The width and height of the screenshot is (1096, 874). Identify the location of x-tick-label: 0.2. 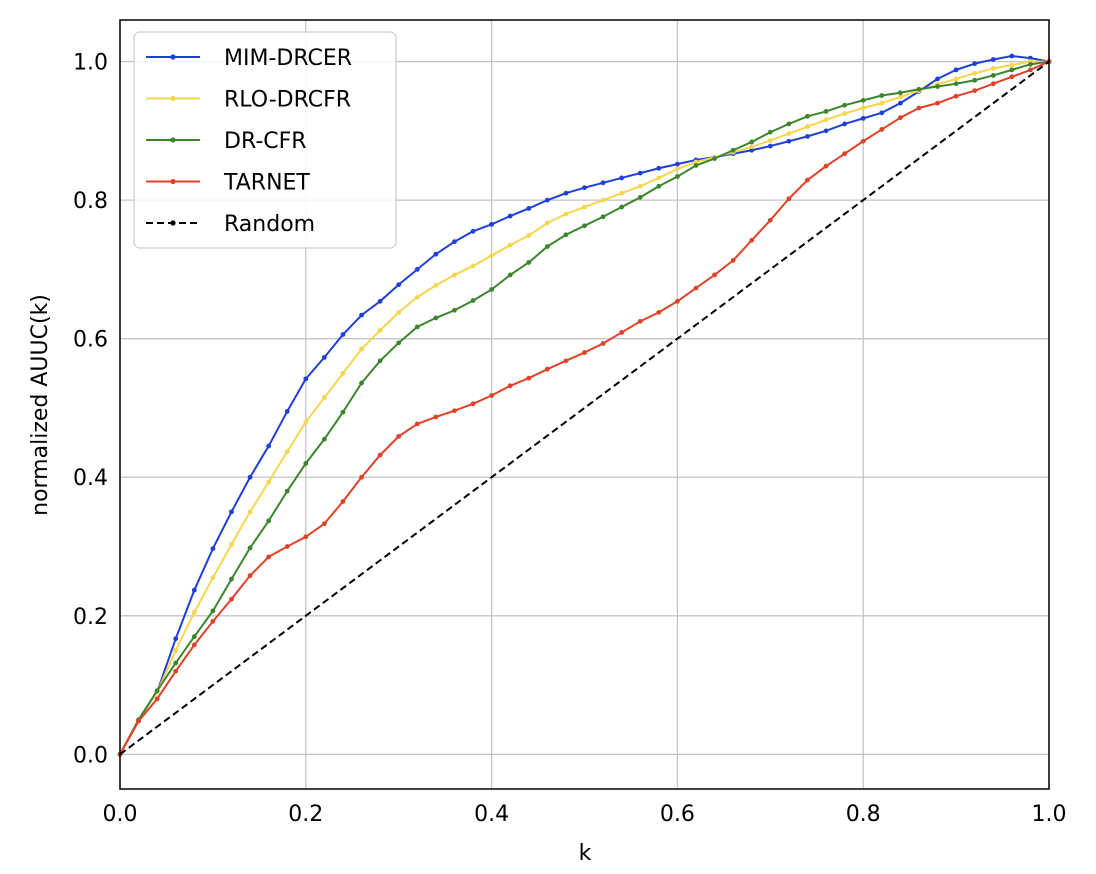
(305, 814).